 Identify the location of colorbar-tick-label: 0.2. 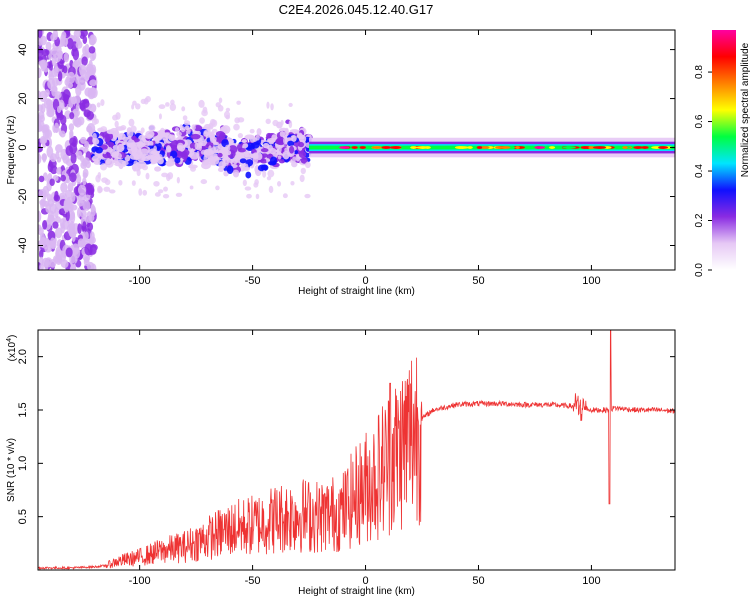
(699, 220).